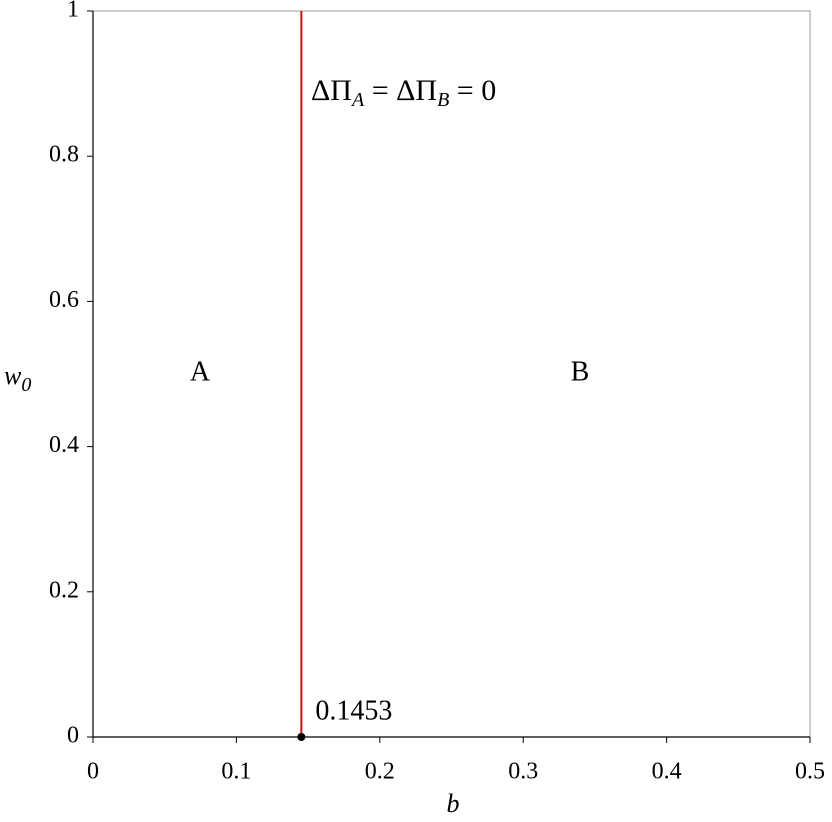  What do you see at coordinates (64, 155) in the screenshot?
I see `y-tick-label: 0.8` at bounding box center [64, 155].